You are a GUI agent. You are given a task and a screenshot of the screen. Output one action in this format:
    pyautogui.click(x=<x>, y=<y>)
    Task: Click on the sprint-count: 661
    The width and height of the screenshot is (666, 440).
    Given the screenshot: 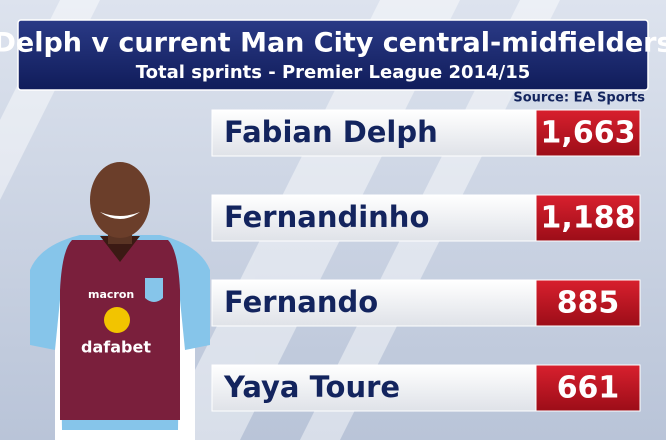 What is the action you would take?
    pyautogui.click(x=588, y=388)
    